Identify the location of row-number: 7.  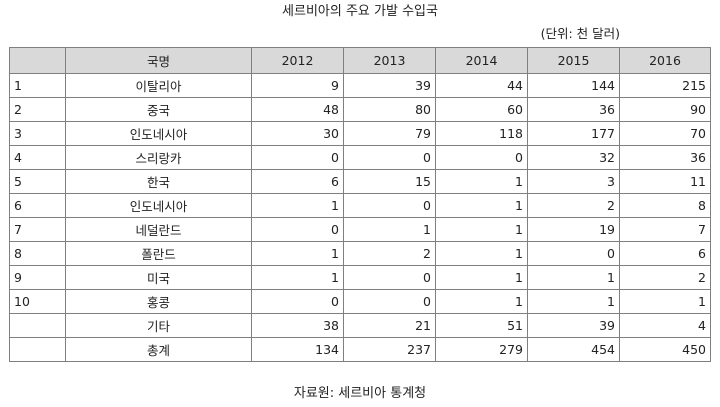
(37, 229).